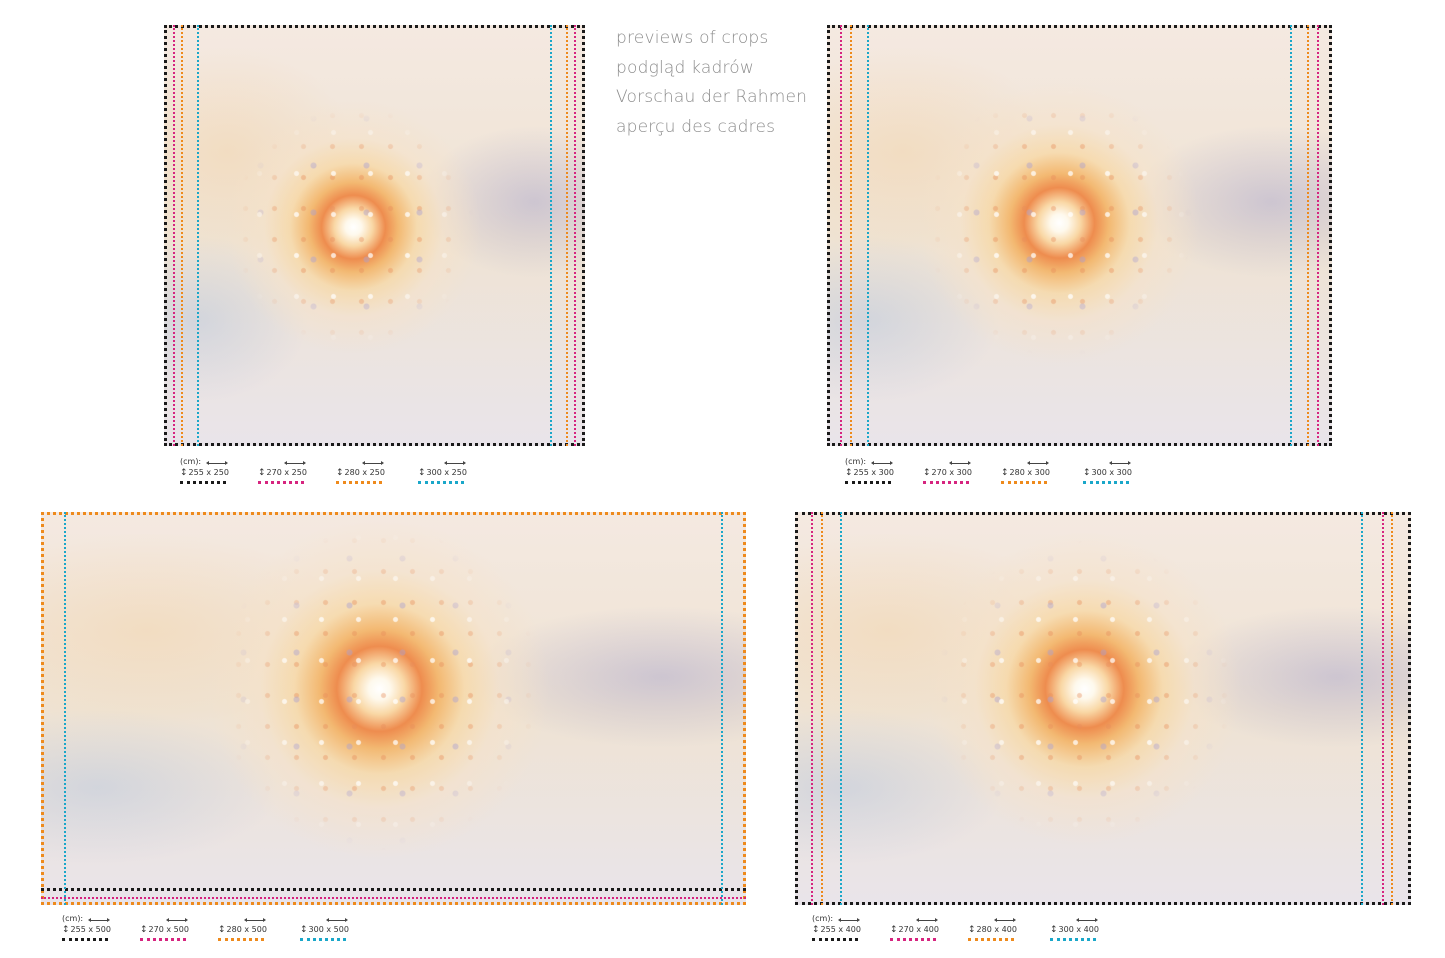 This screenshot has width=1445, height=958. Describe the element at coordinates (457, 472) in the screenshot. I see `legend-item-300: ↕300 x 250` at that location.